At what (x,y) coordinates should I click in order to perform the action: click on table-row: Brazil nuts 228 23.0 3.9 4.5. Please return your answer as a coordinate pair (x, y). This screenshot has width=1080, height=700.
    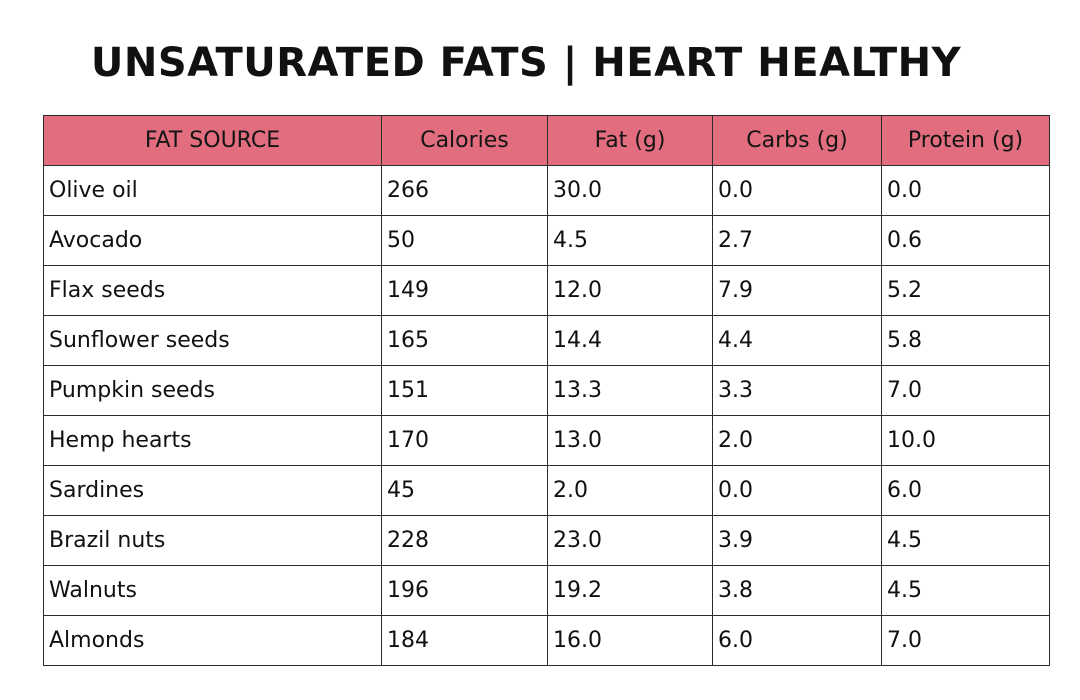
    Looking at the image, I should click on (546, 540).